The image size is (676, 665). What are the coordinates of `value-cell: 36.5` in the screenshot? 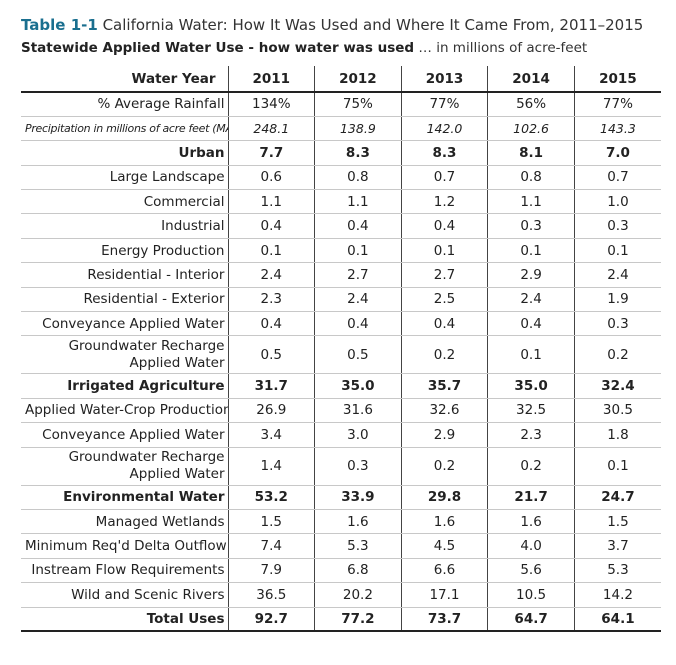 It's located at (272, 595).